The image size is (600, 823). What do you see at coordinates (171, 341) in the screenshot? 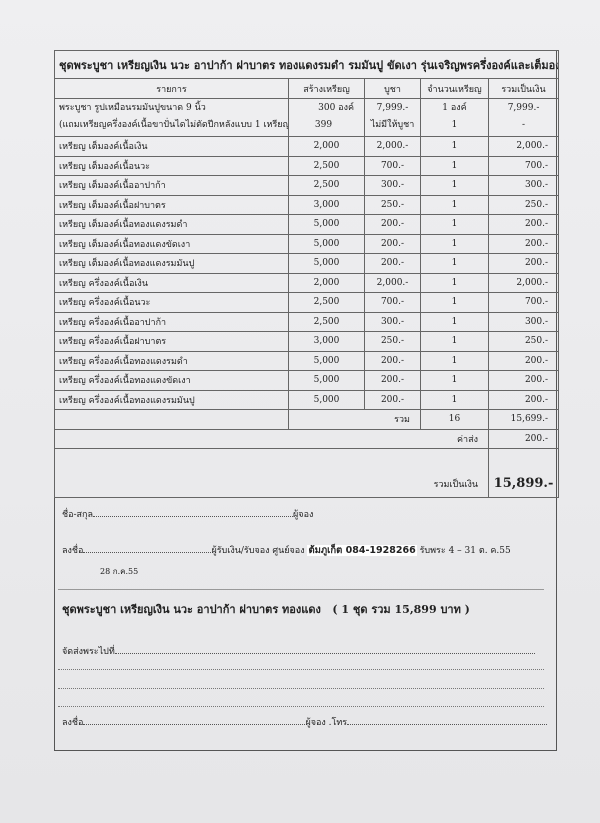
I see `cell-item: เหรียญ ครึ่งองค์เนื้อฝาบาตร` at bounding box center [171, 341].